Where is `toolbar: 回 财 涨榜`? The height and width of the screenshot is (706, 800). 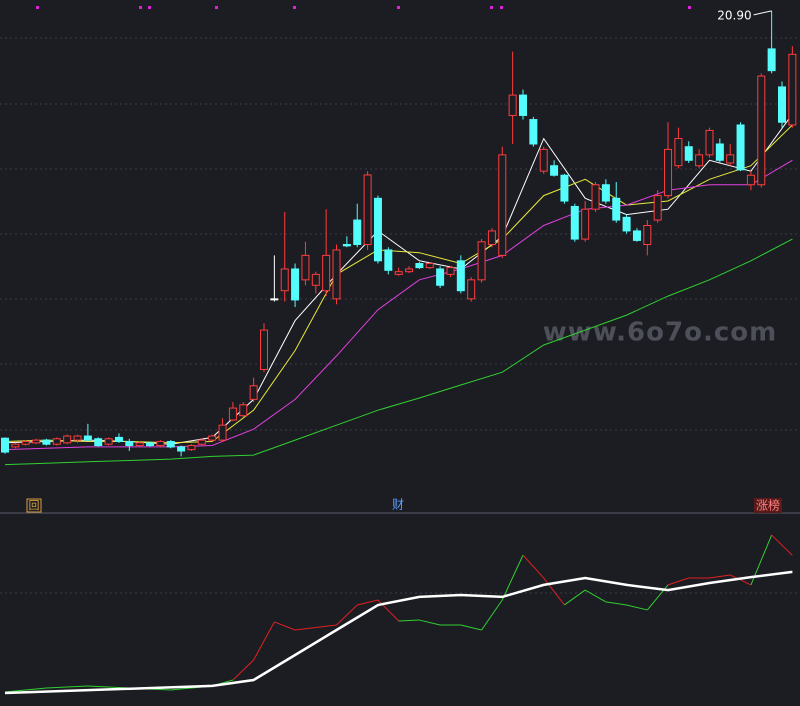
toolbar: 回 财 涨榜 is located at coordinates (404, 505).